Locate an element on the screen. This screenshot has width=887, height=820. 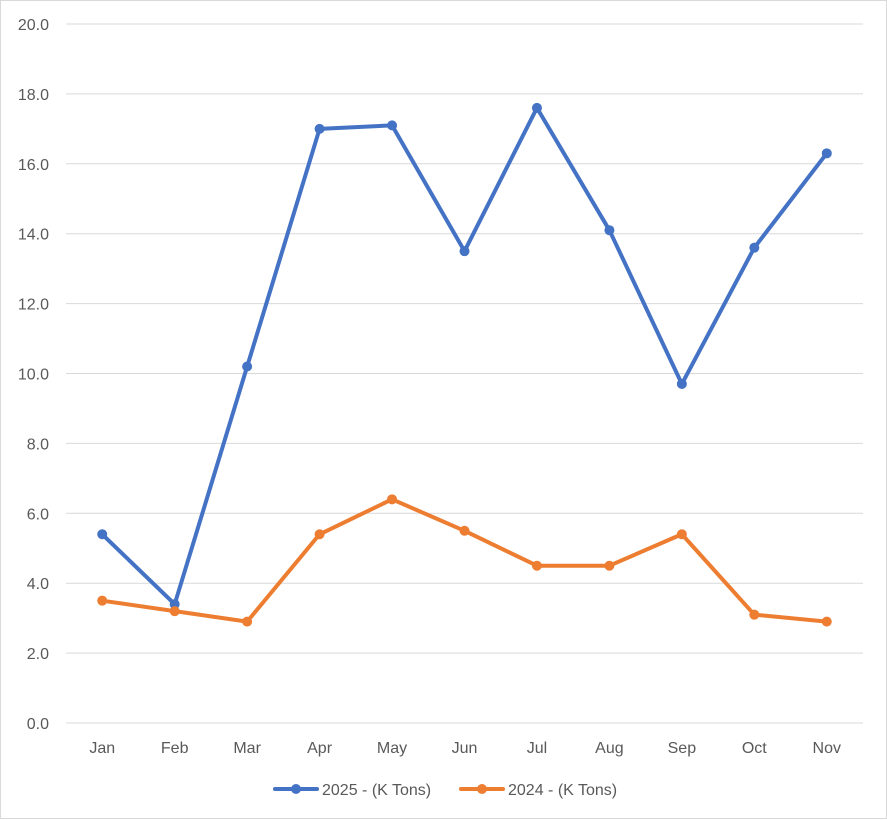
y-tick-label: 8.0 is located at coordinates (38, 444).